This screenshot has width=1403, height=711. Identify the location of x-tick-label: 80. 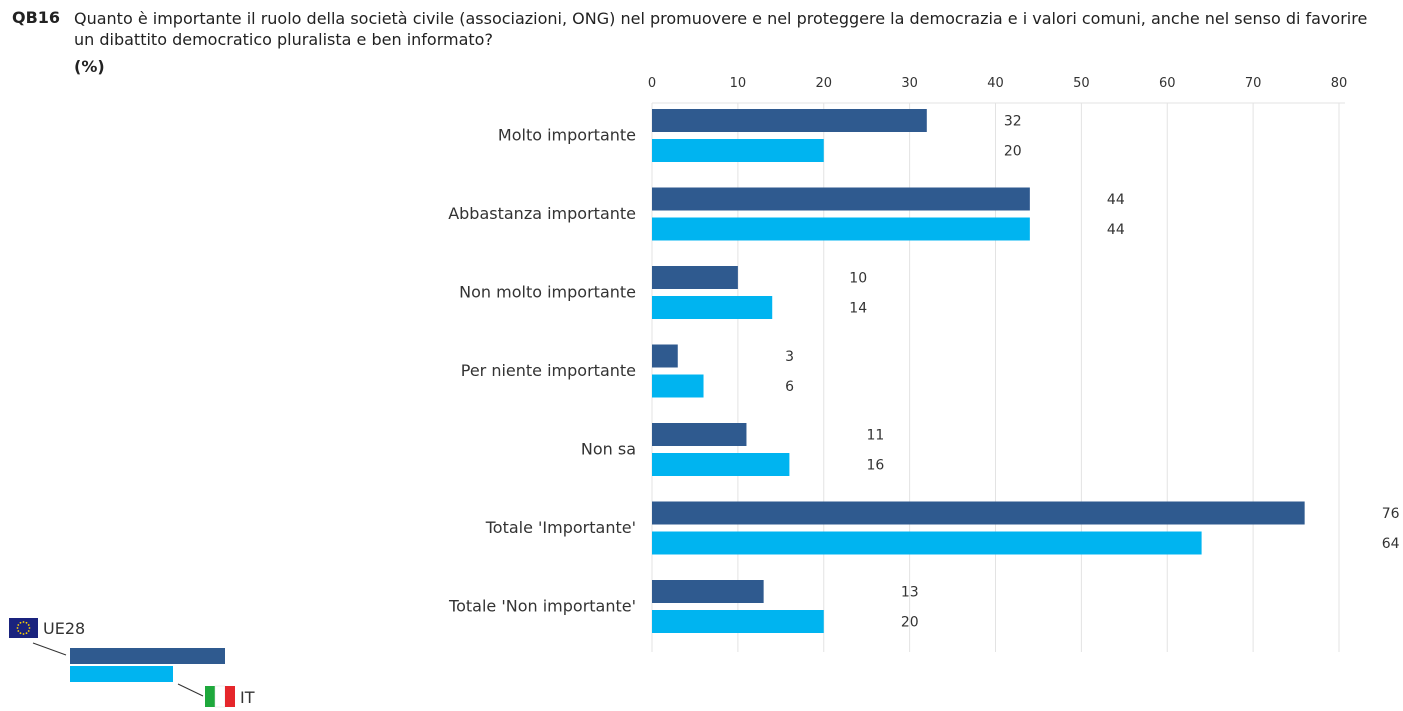
(1339, 83).